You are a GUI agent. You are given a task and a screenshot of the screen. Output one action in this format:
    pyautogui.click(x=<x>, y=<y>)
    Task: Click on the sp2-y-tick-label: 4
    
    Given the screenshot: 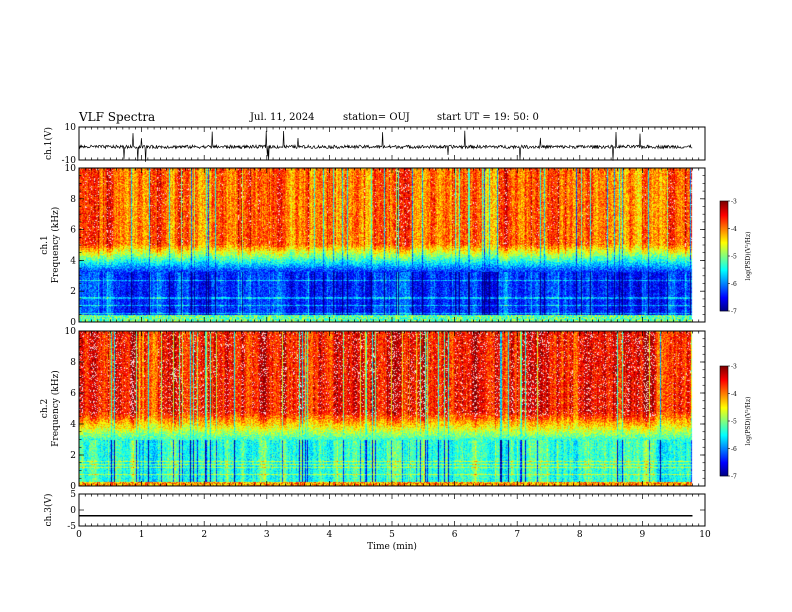 What is the action you would take?
    pyautogui.click(x=73, y=425)
    